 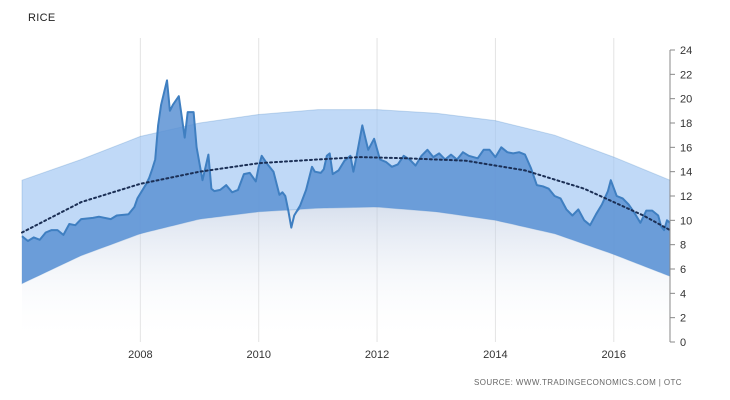 I want to click on chart-title: RICE, so click(x=42, y=18).